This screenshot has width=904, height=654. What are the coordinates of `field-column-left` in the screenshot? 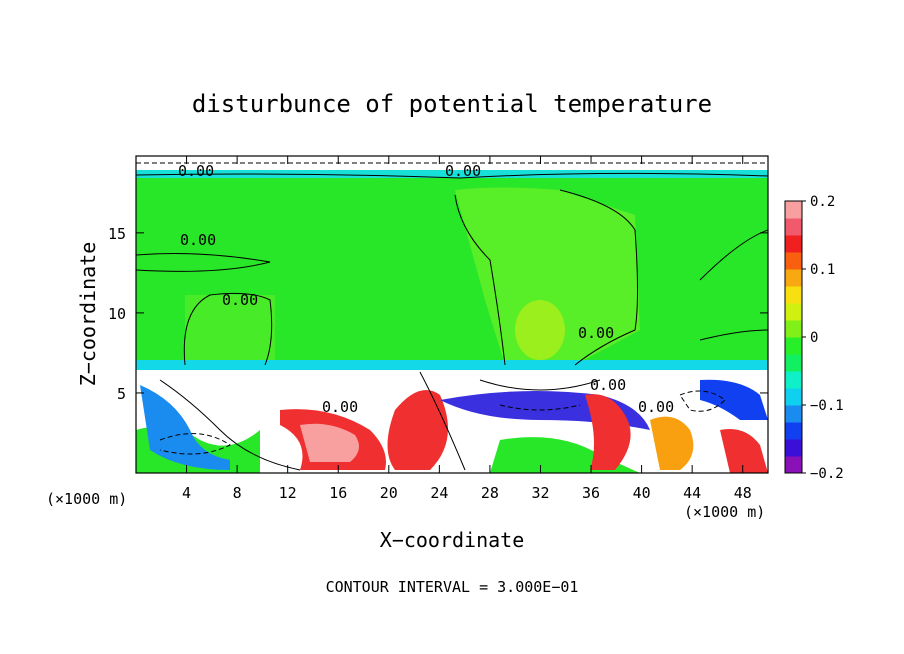 It's located at (230, 330).